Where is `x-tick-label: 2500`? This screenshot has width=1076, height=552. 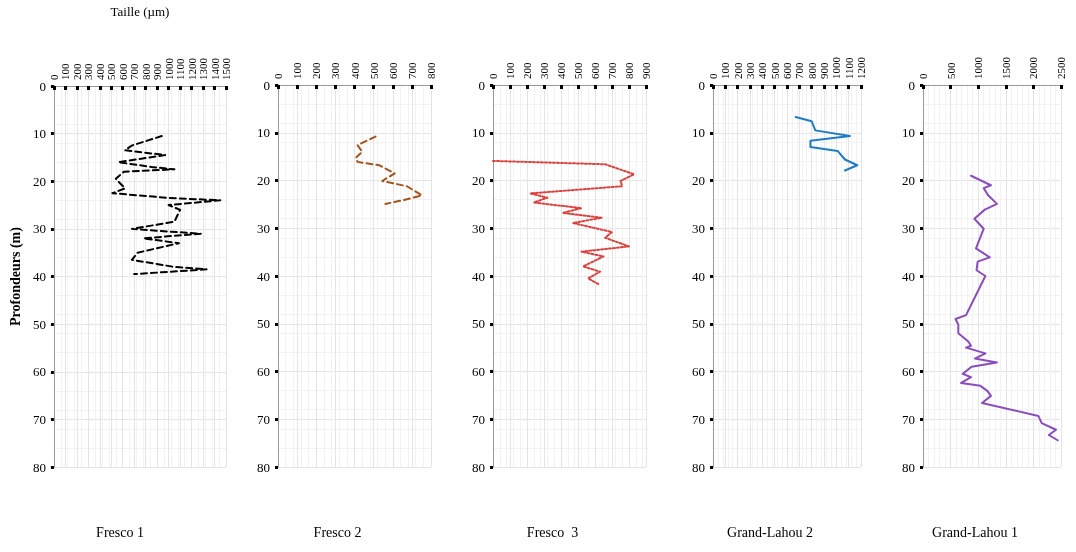 x-tick-label: 2500 is located at coordinates (1061, 67).